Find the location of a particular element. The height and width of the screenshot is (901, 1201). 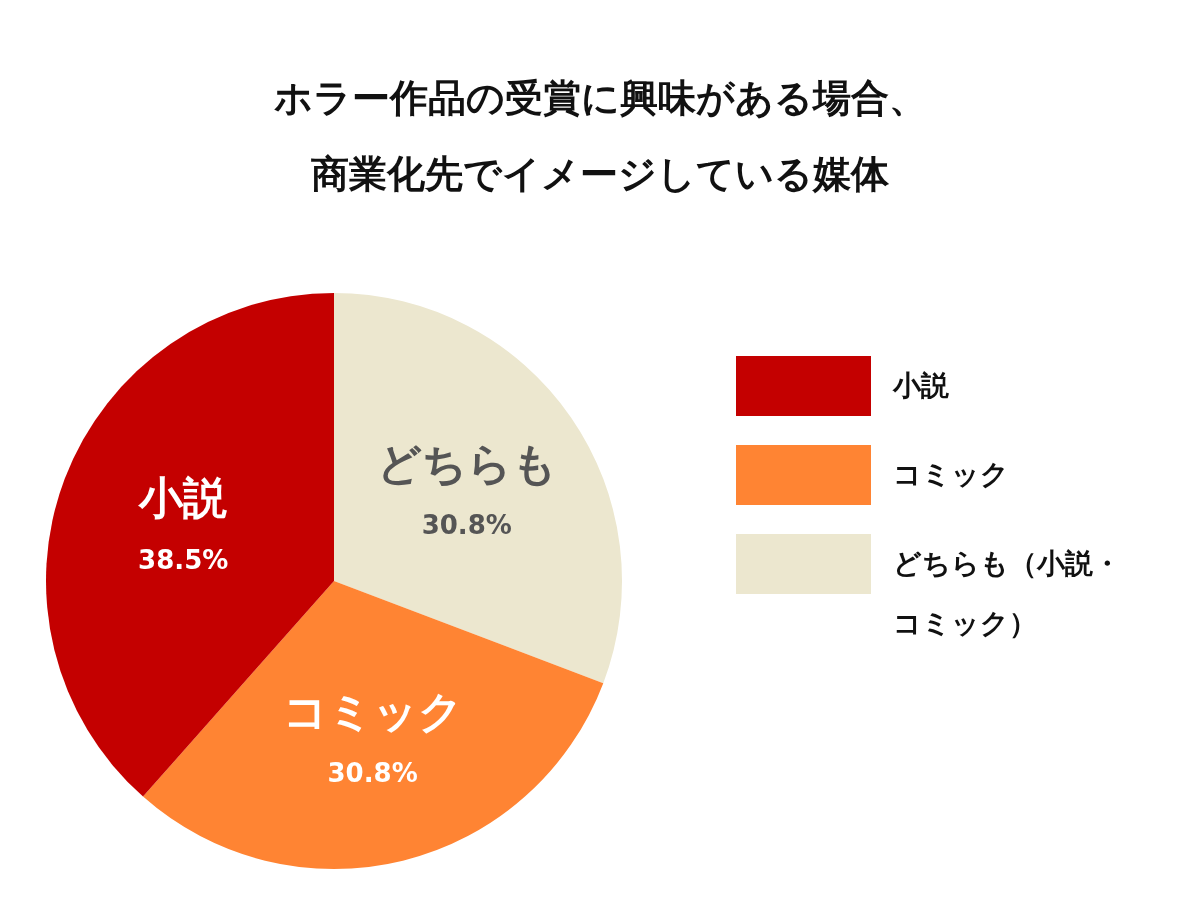

legend-label: 小説 is located at coordinates (921, 386).